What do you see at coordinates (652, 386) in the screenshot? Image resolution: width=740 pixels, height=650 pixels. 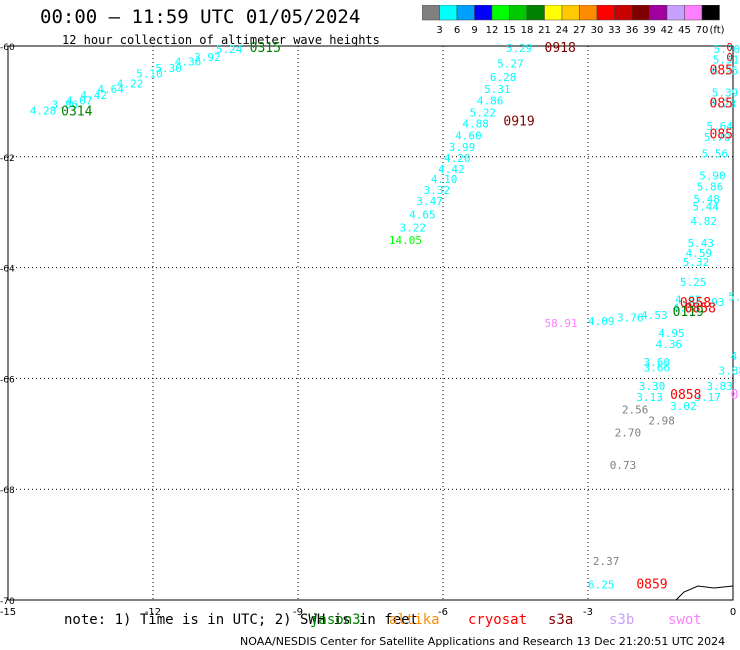 I see `wave-height-value: 3.30` at bounding box center [652, 386].